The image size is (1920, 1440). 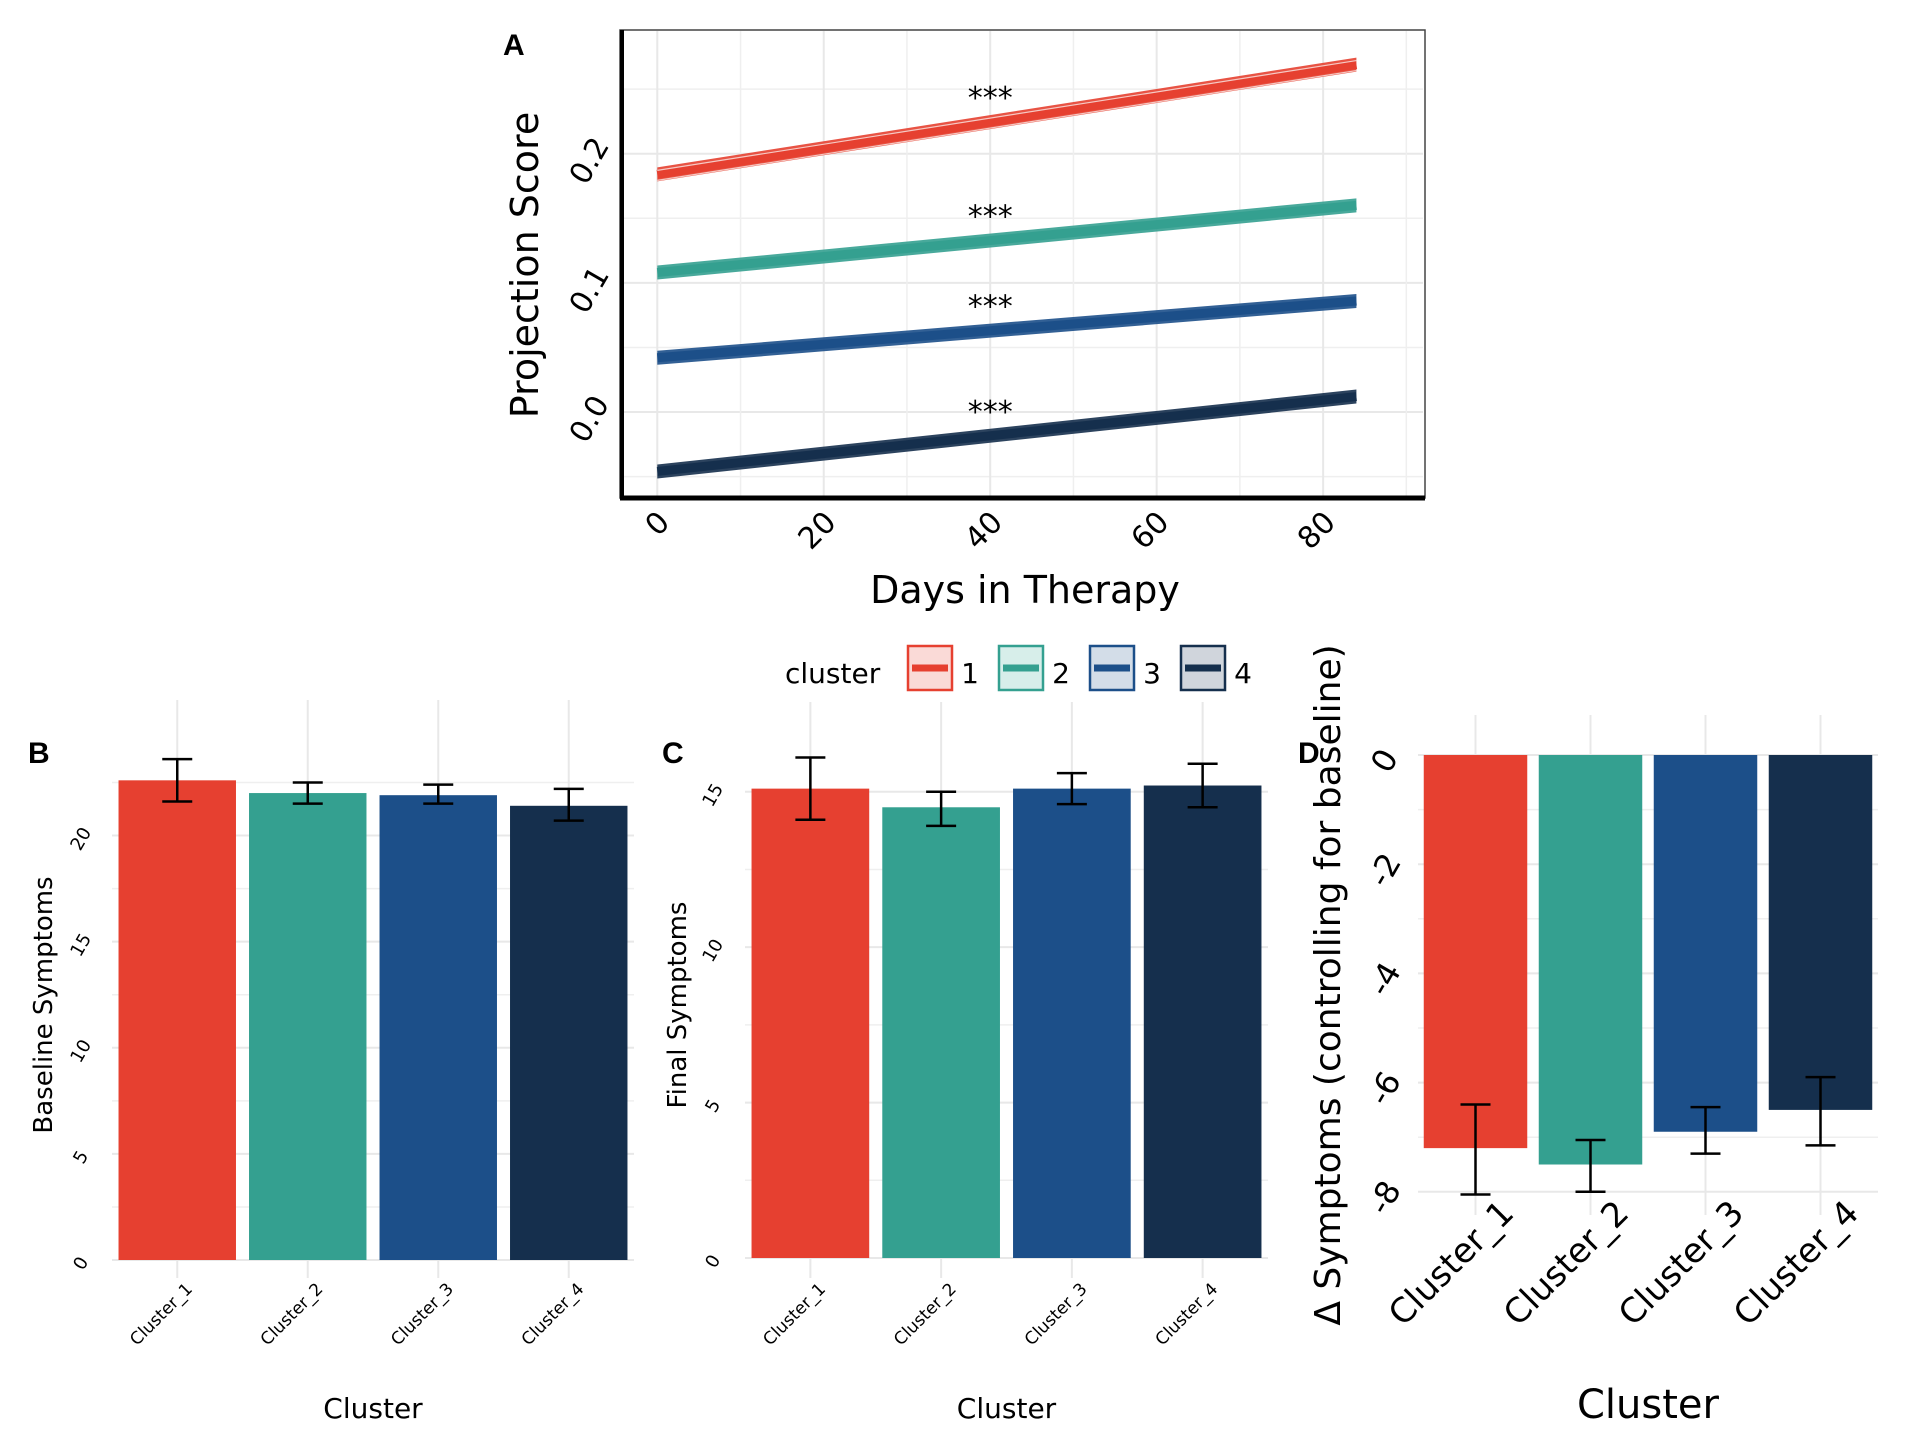 What do you see at coordinates (1018, 668) in the screenshot?
I see `legend: cluster 1 2 3 4` at bounding box center [1018, 668].